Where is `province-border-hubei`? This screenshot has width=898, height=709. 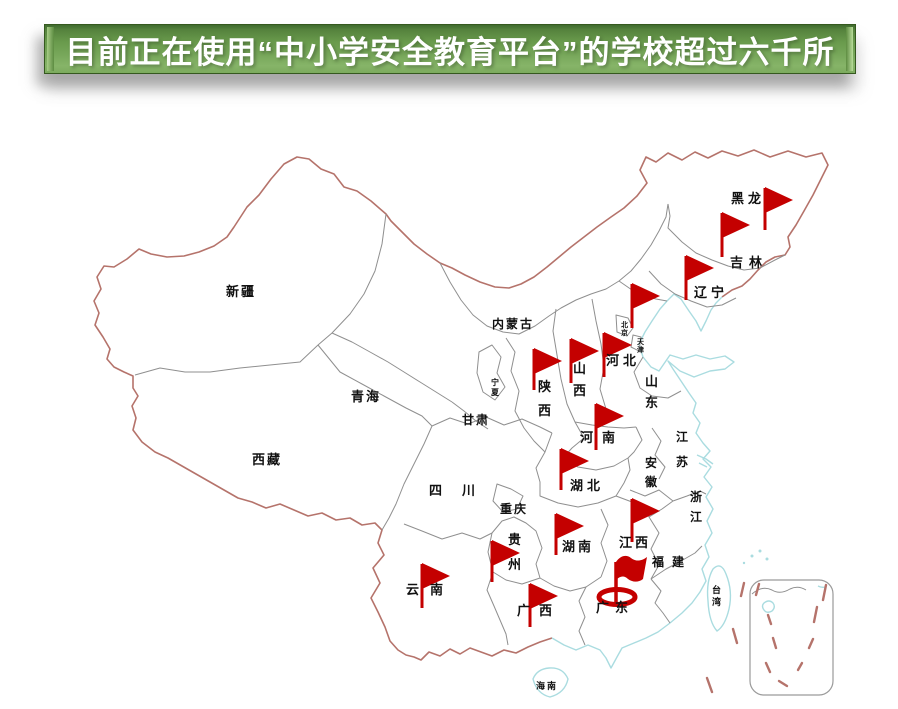
province-border-hubei is located at coordinates (583, 479).